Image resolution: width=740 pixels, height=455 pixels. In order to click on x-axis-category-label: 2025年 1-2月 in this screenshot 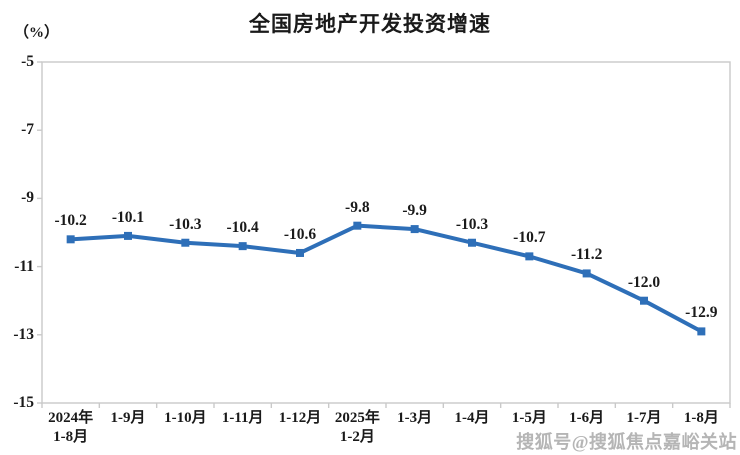, I will do `click(357, 427)`.